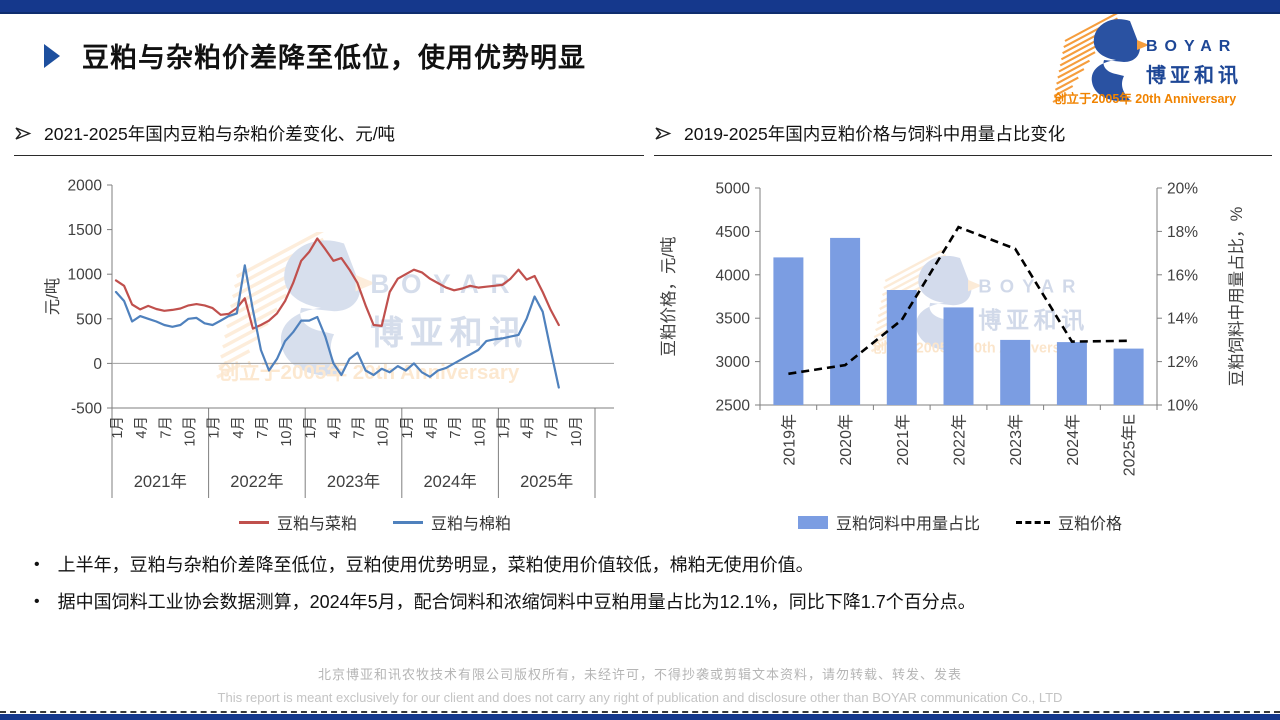 The image size is (1280, 720). I want to click on svg-text: 2019年, so click(789, 440).